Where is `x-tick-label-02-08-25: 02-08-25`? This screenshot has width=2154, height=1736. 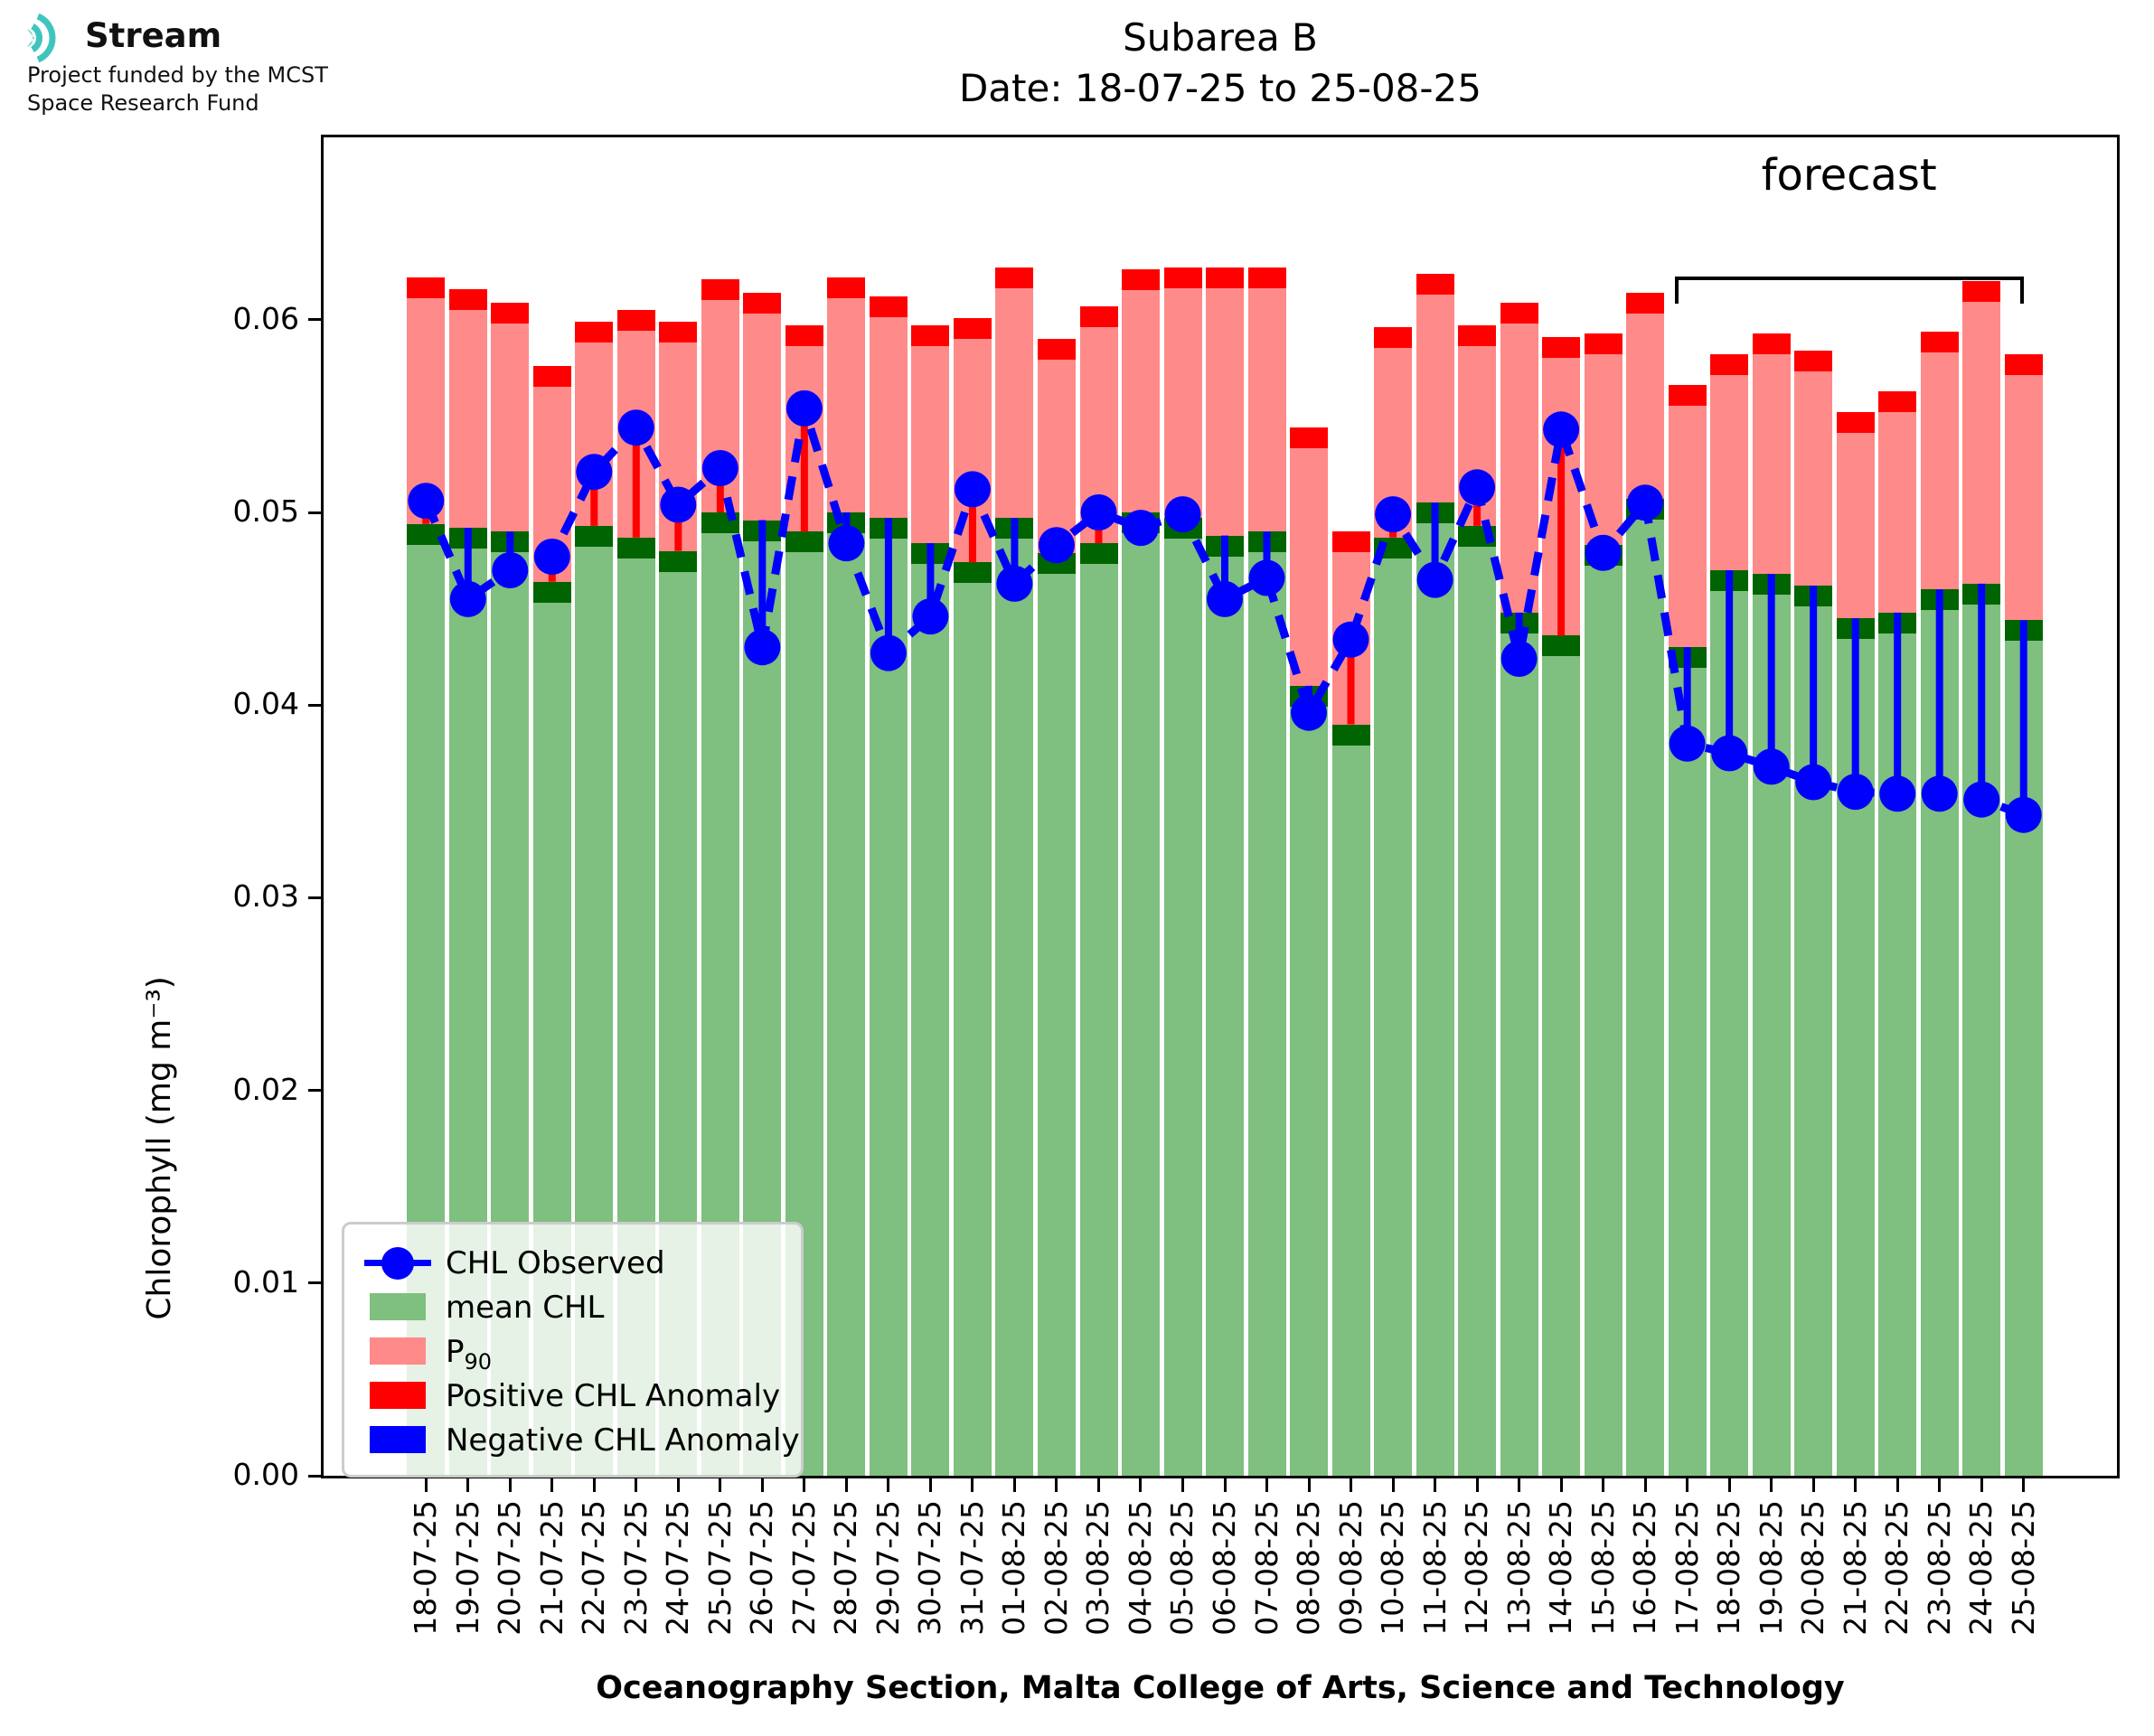
x-tick-label-02-08-25: 02-08-25 is located at coordinates (1056, 1568).